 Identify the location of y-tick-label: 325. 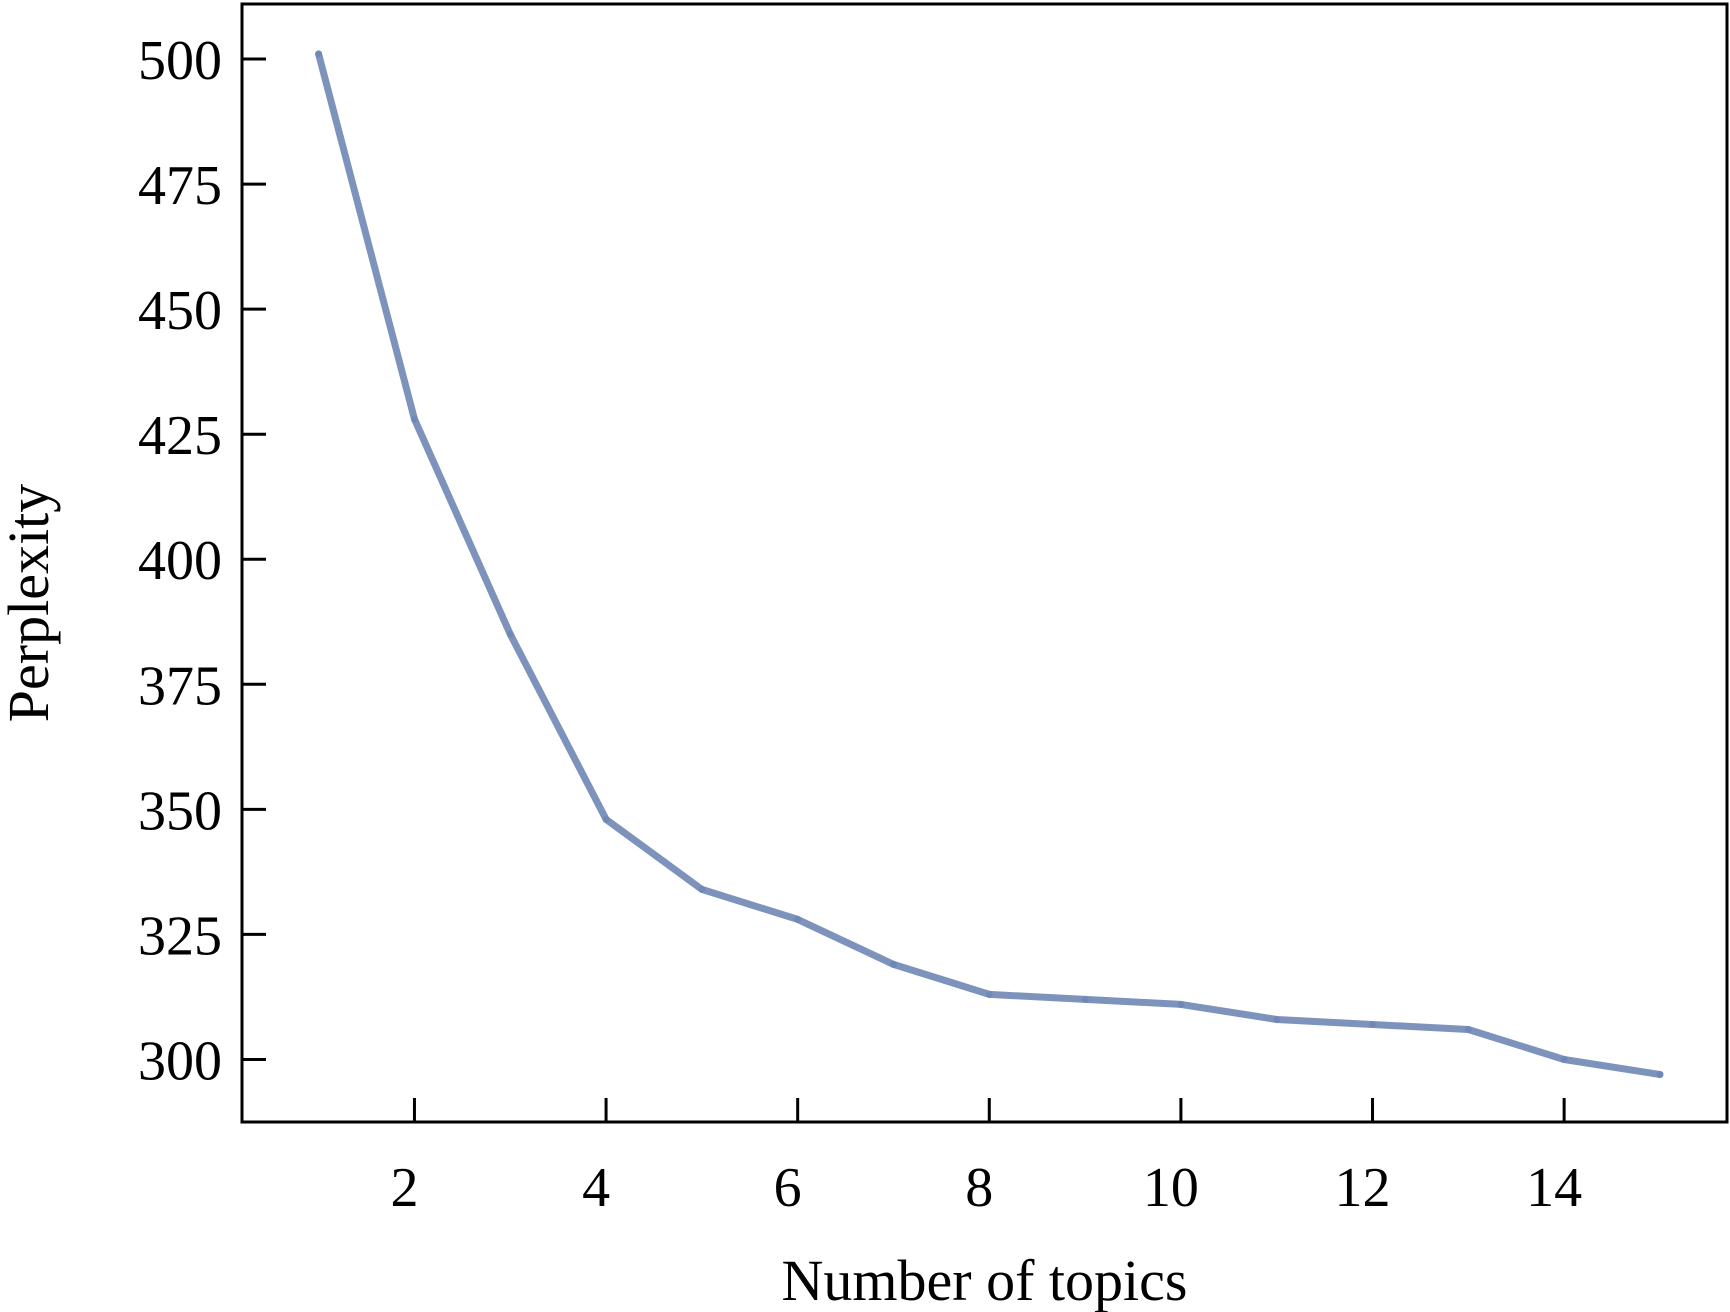
(180, 936).